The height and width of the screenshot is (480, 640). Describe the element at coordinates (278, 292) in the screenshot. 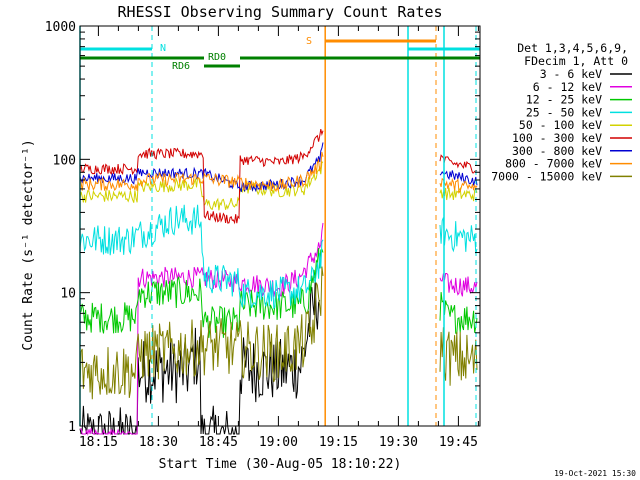

I see `series-line-12to25keV` at that location.